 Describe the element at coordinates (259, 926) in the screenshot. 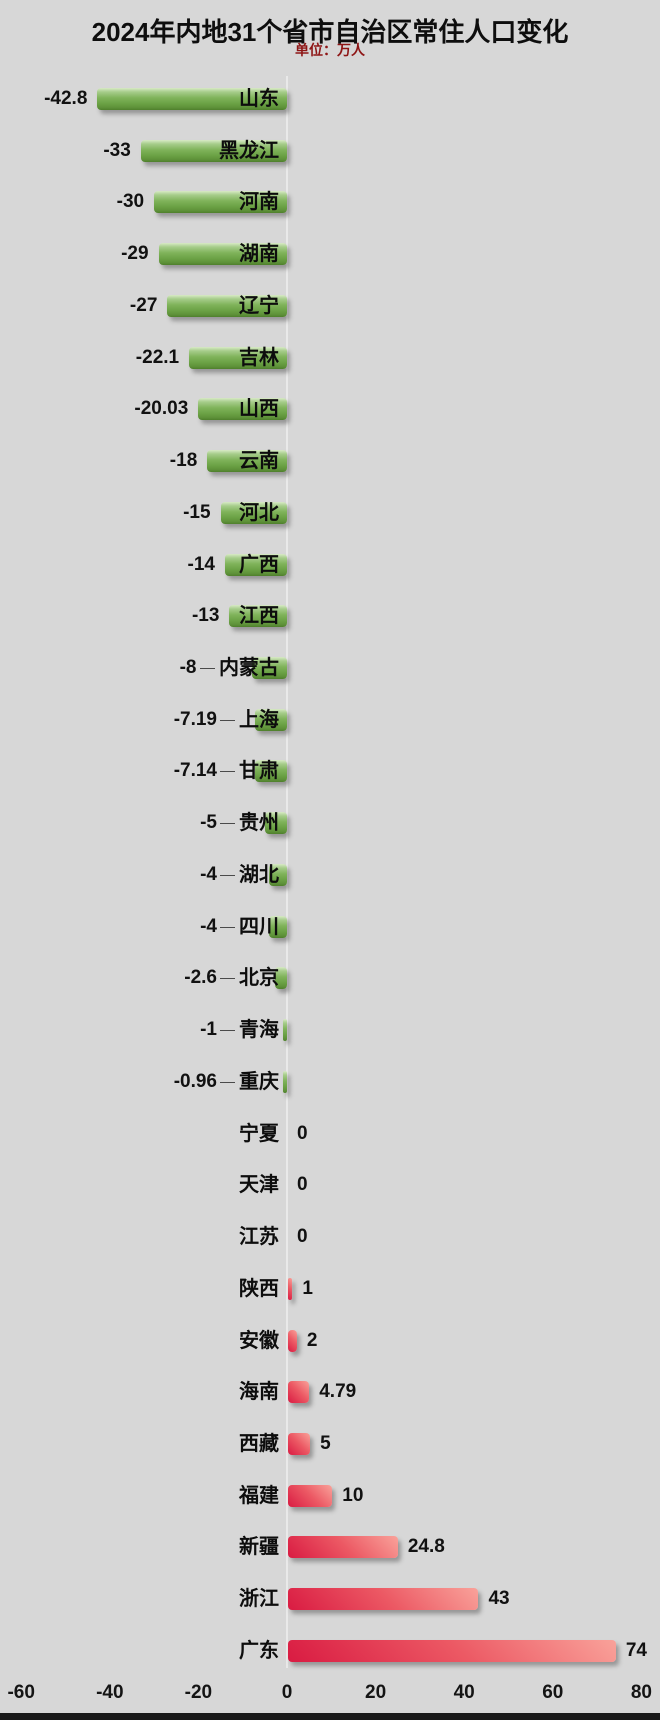

I see `category-label: 四川` at that location.